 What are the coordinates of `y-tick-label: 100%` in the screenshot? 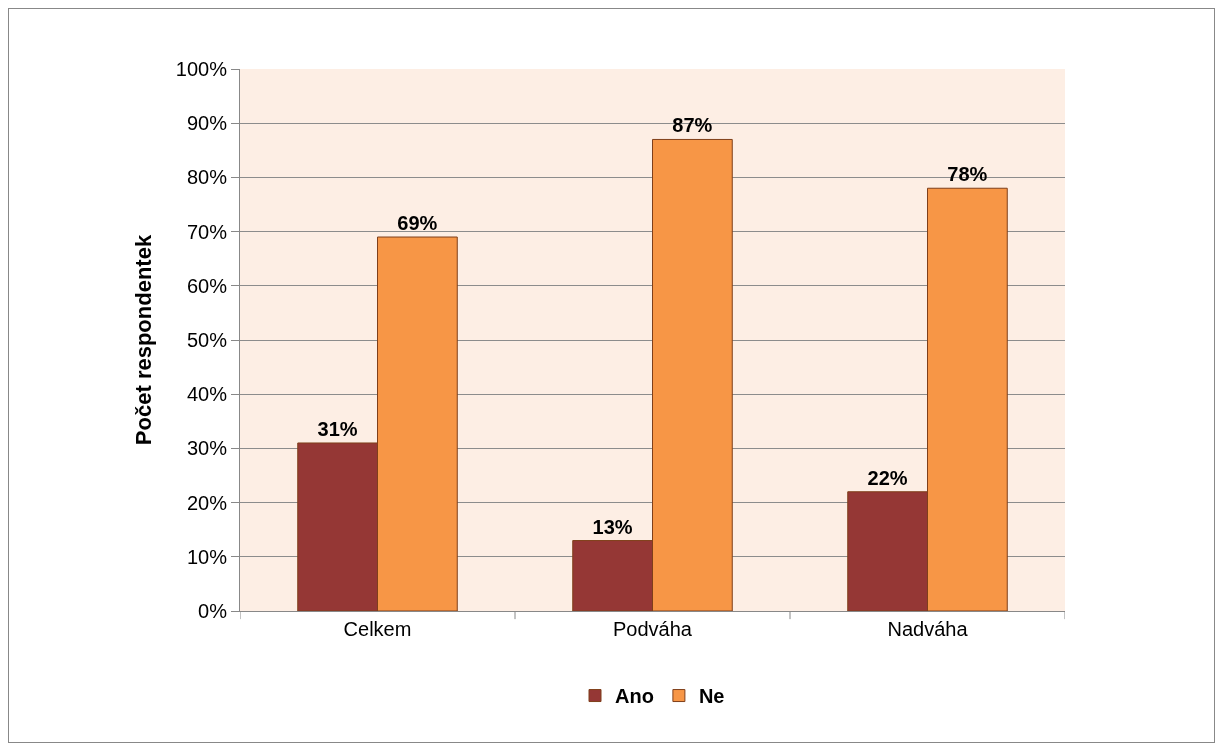 It's located at (201, 69).